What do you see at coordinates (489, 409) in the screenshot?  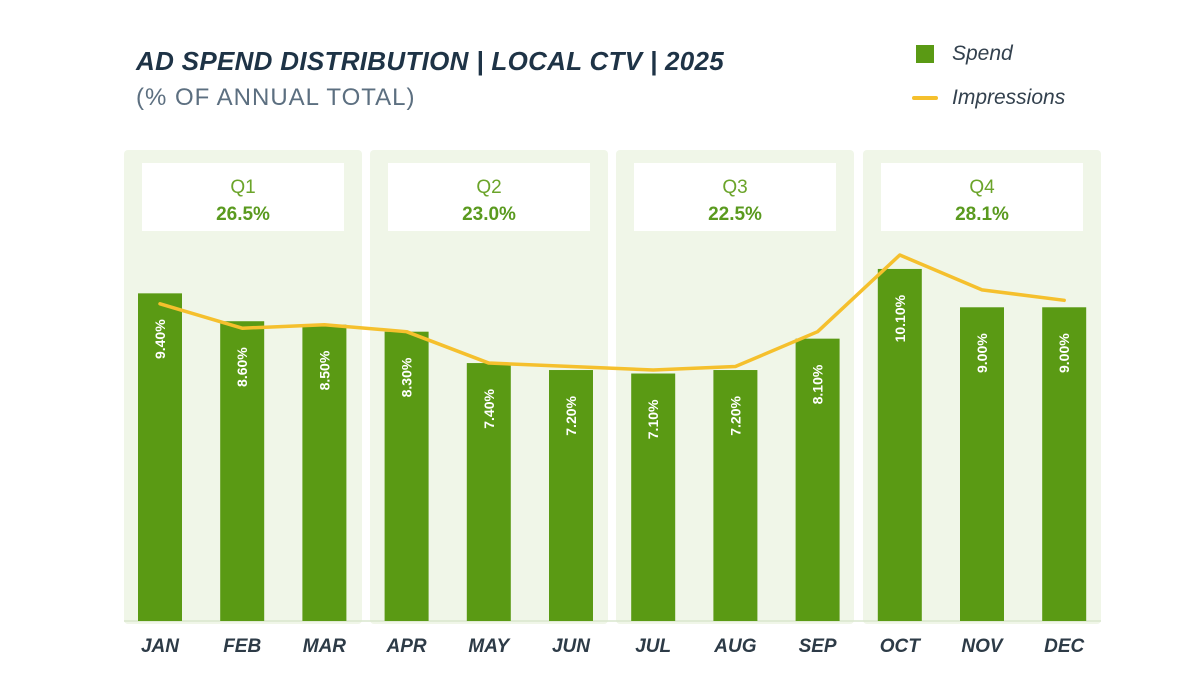 I see `bar-value-label: 7.40%` at bounding box center [489, 409].